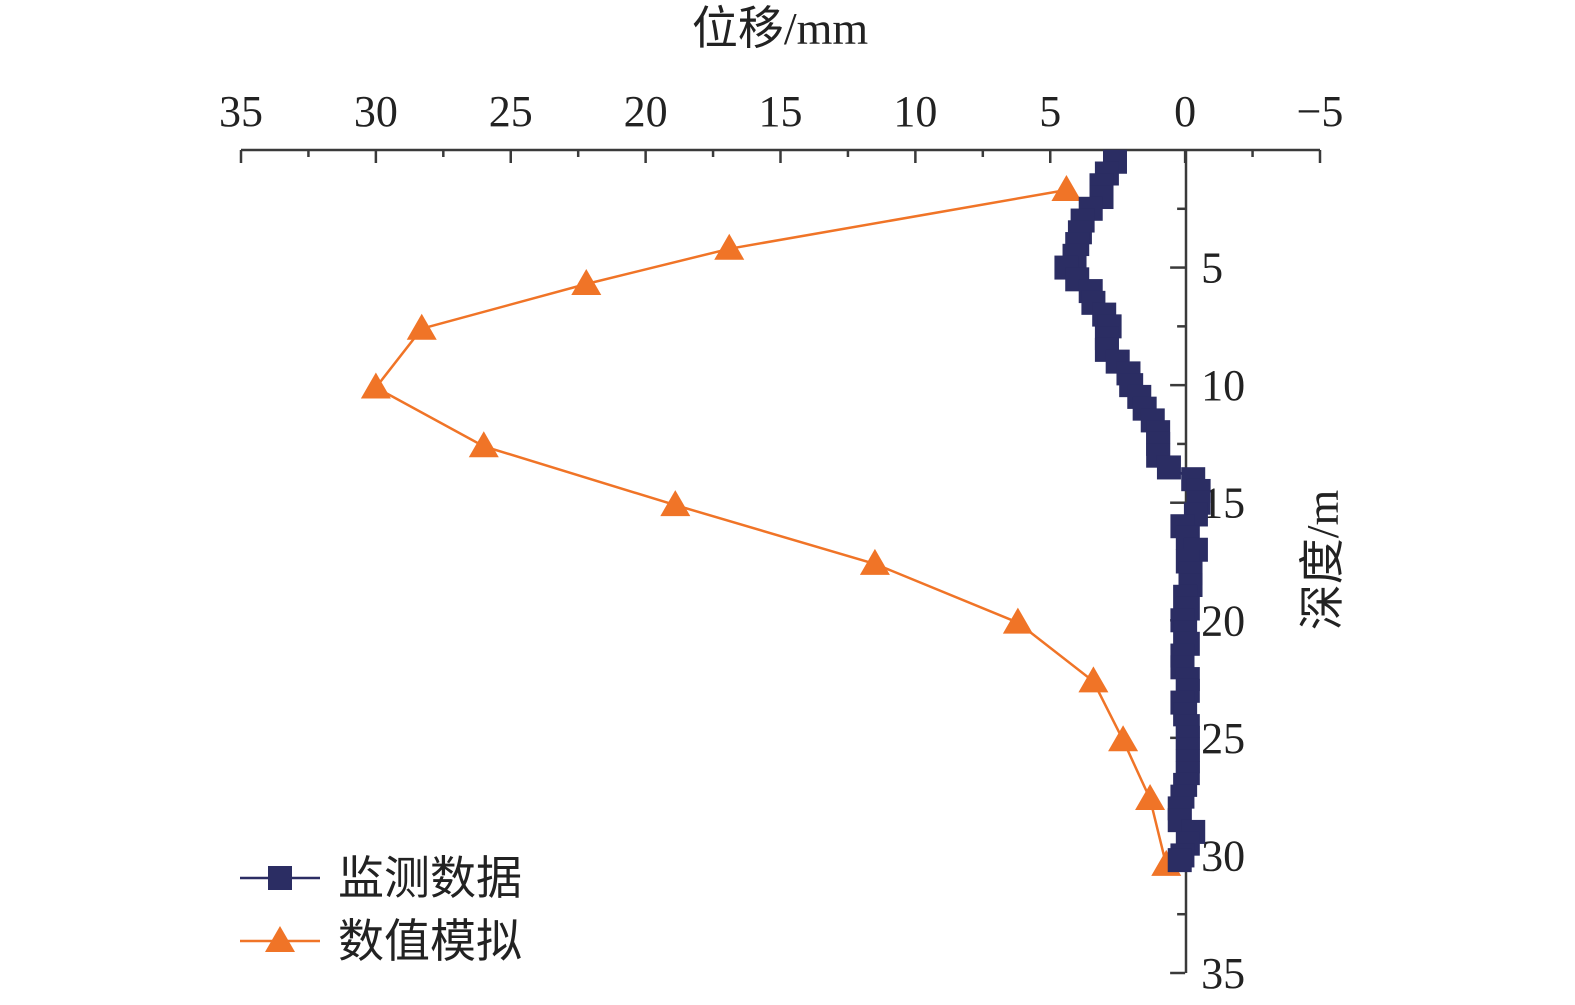 The height and width of the screenshot is (1005, 1575). What do you see at coordinates (1132, 511) in the screenshot?
I see `series-square` at bounding box center [1132, 511].